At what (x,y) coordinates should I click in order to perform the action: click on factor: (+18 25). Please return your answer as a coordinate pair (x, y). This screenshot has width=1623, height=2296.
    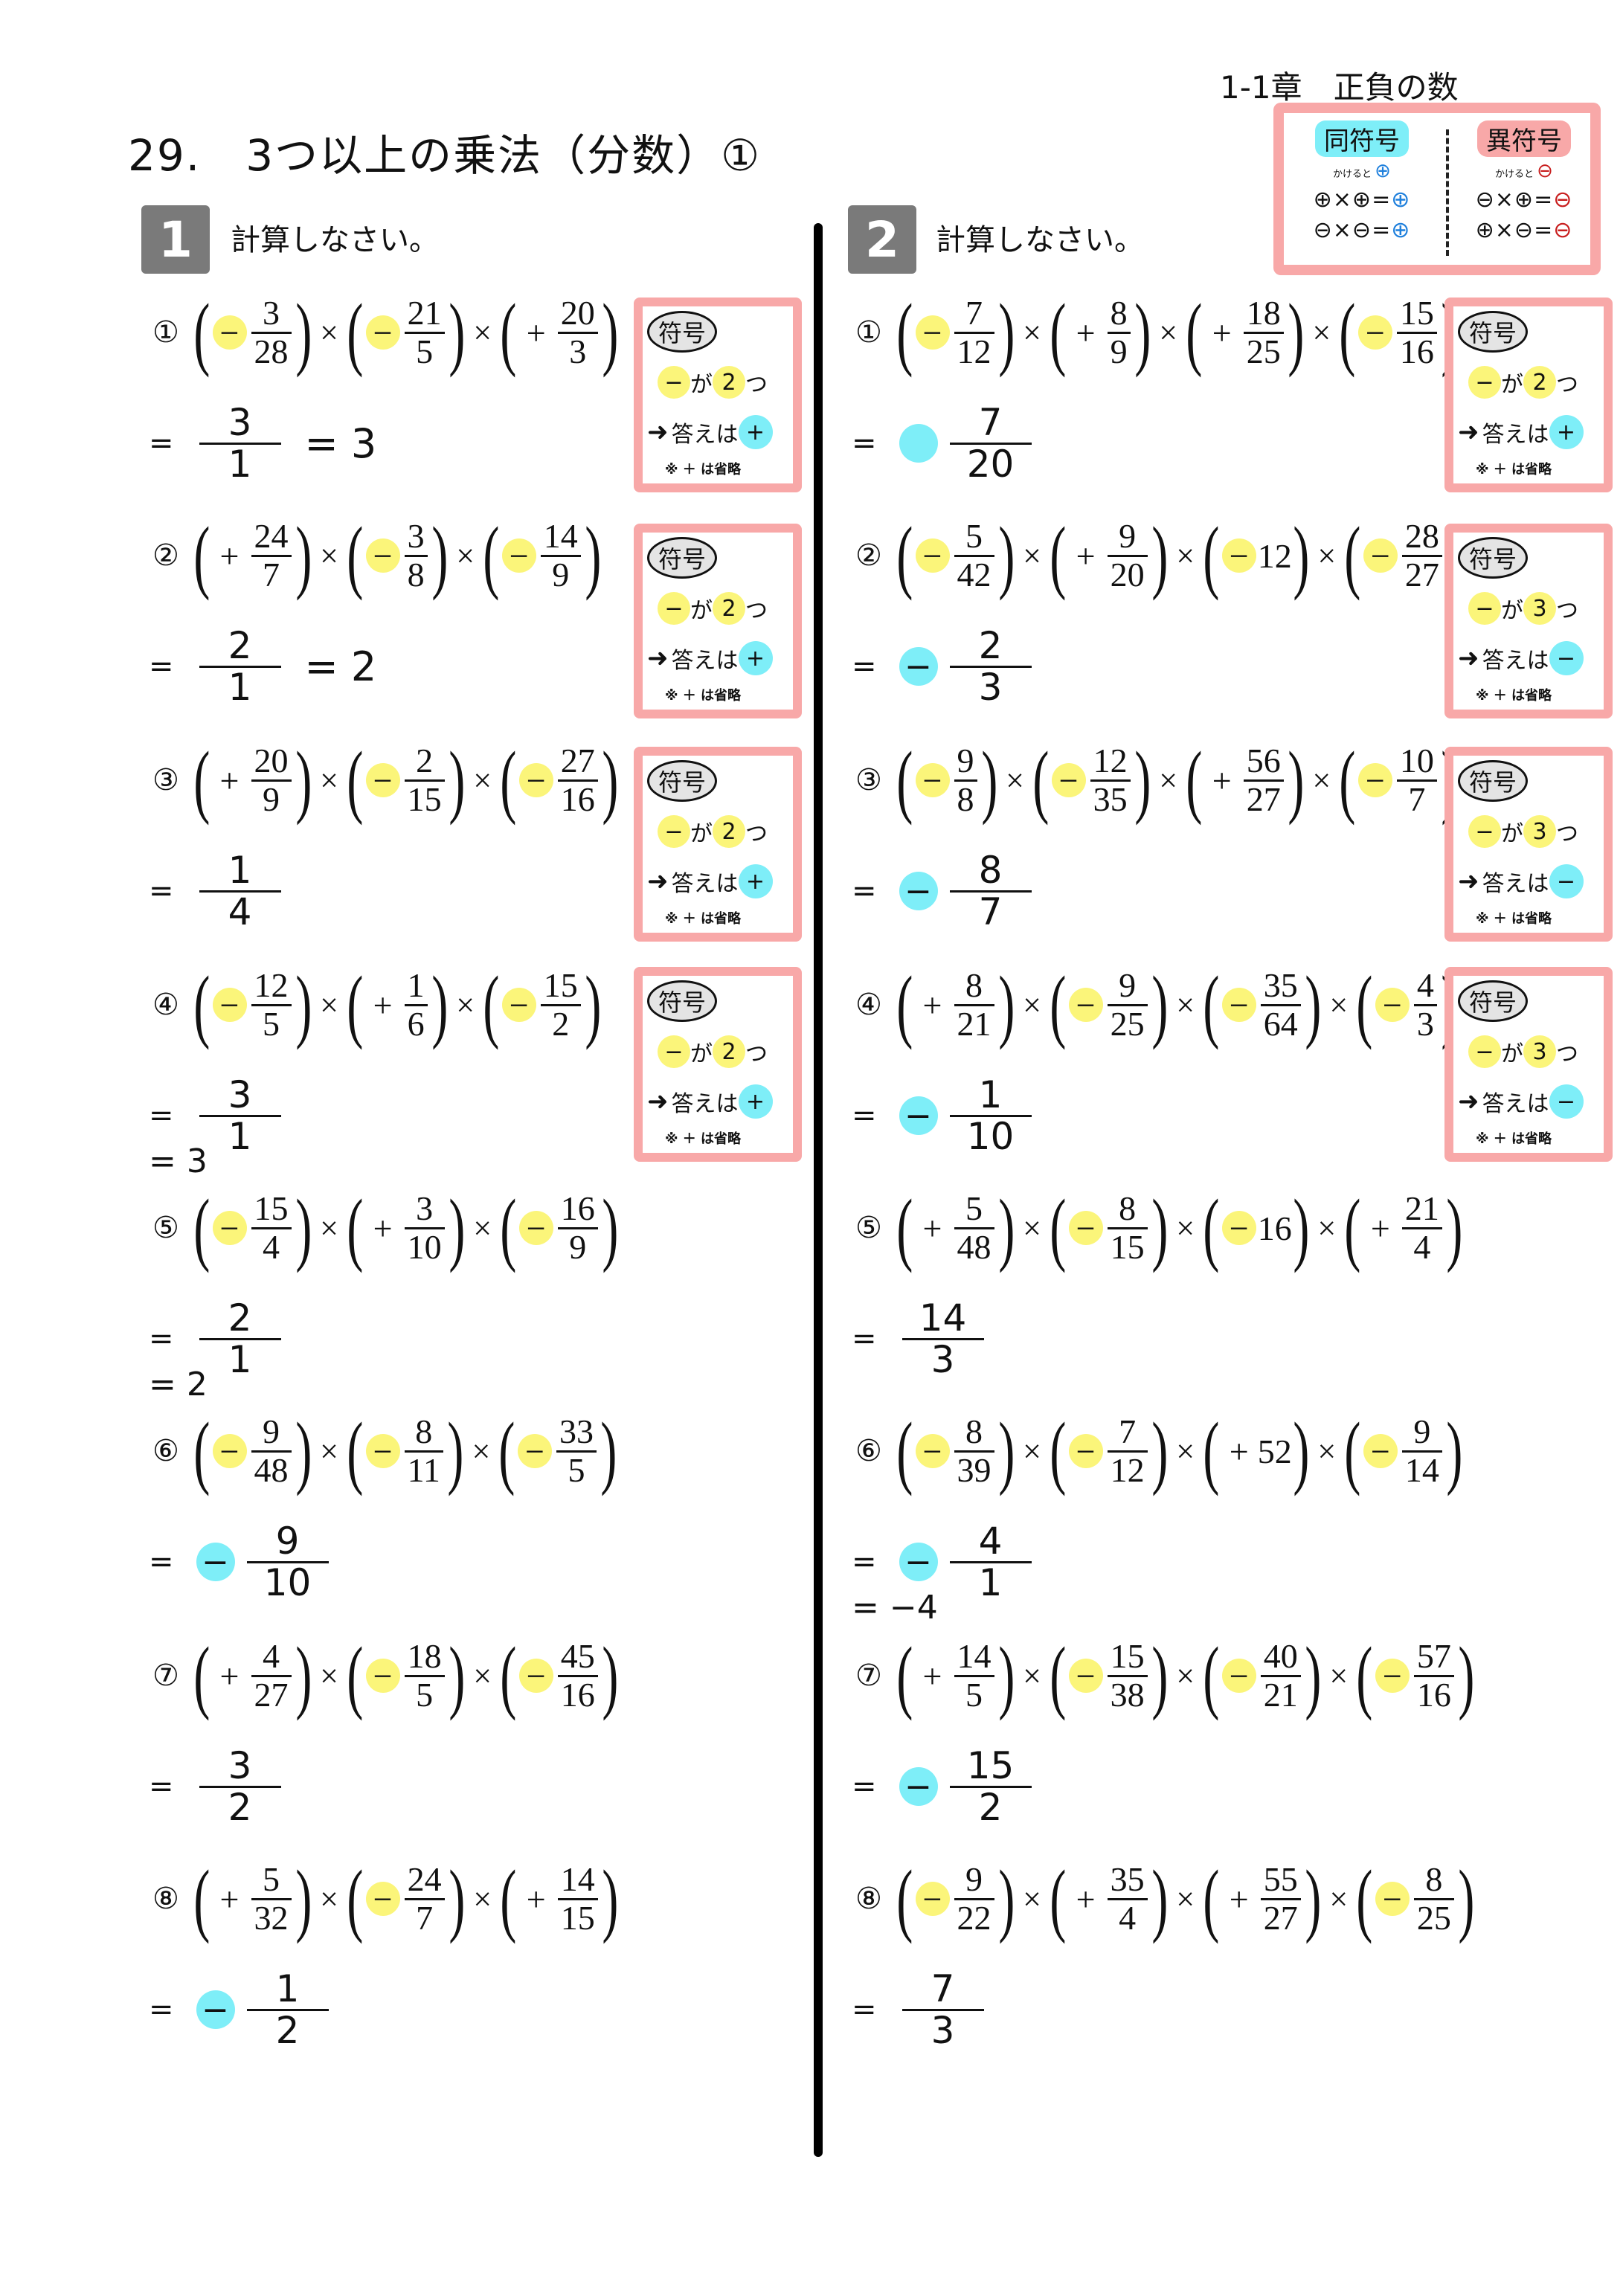
    Looking at the image, I should click on (1245, 332).